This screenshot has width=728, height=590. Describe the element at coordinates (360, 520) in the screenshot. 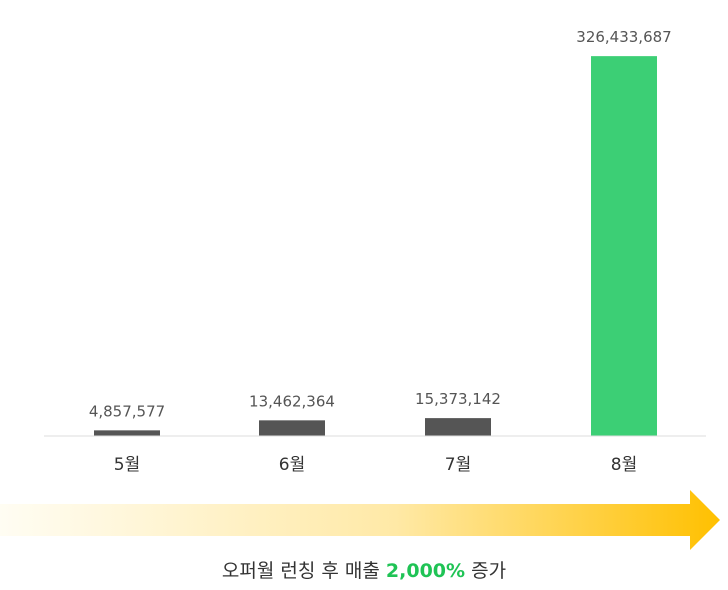

I see `arrow-shape` at that location.